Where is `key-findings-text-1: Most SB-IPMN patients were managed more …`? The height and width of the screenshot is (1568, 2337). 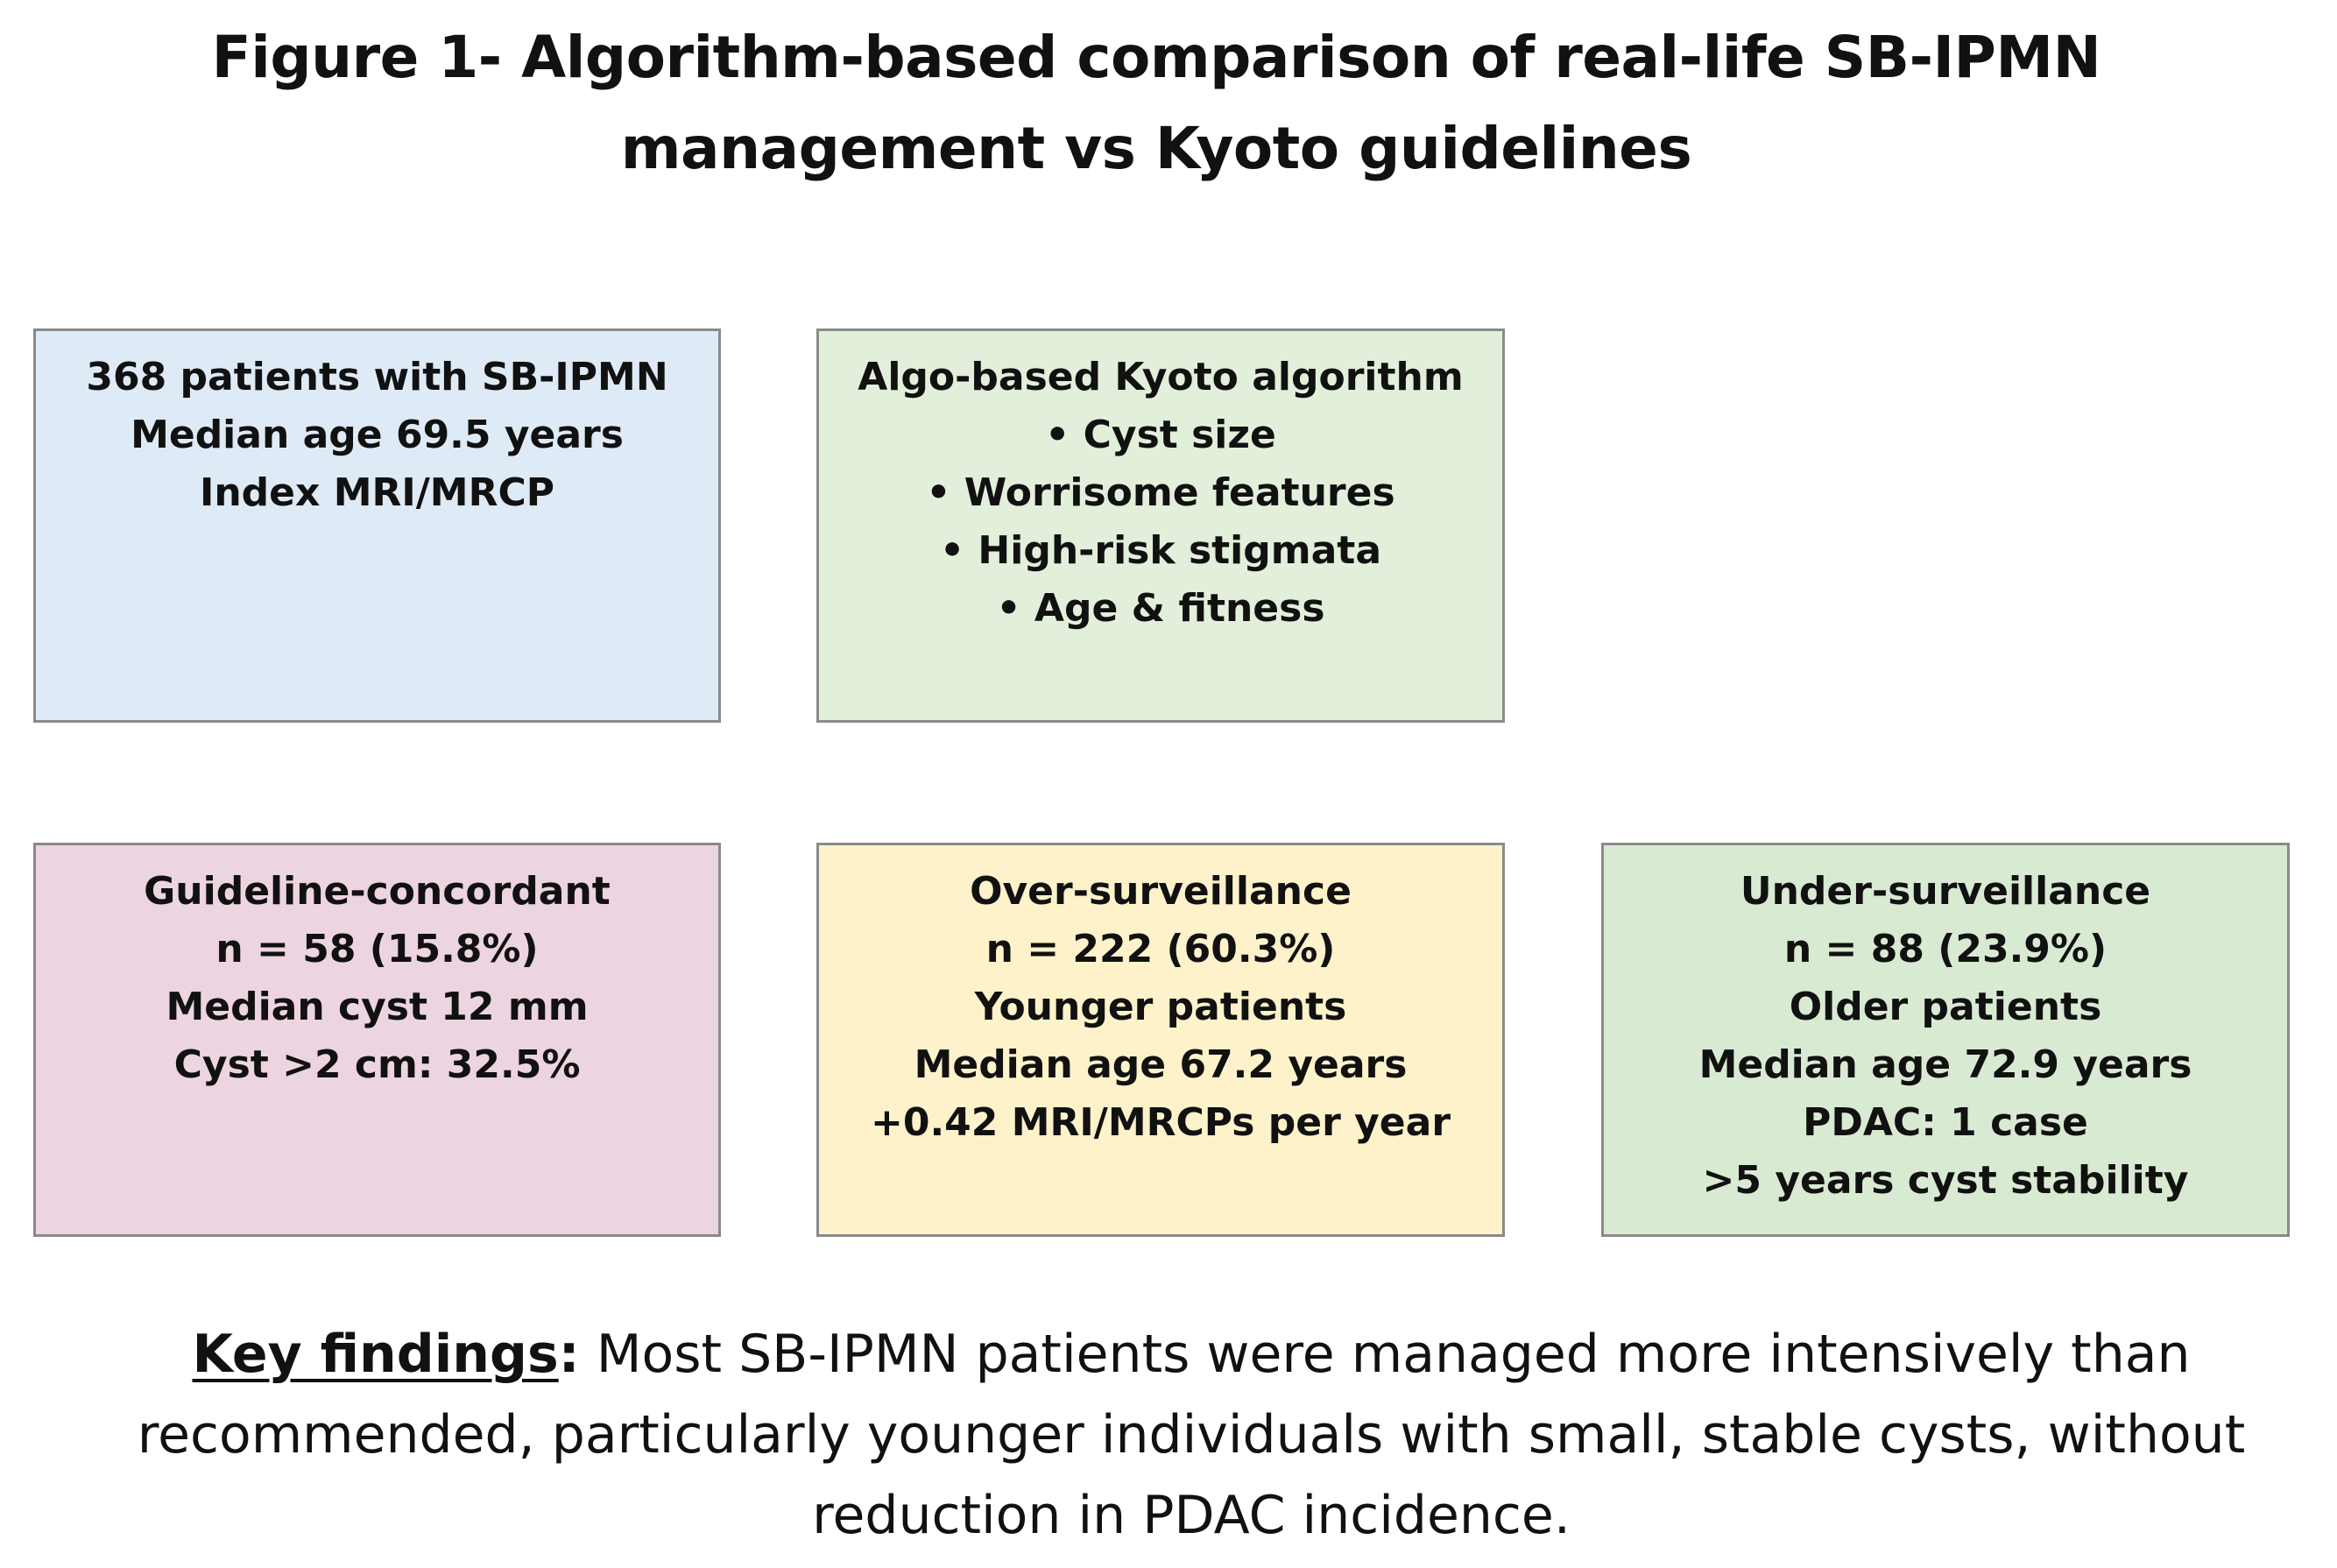
key-findings-text-1: Most SB-IPMN patients were managed more … is located at coordinates (1385, 1354).